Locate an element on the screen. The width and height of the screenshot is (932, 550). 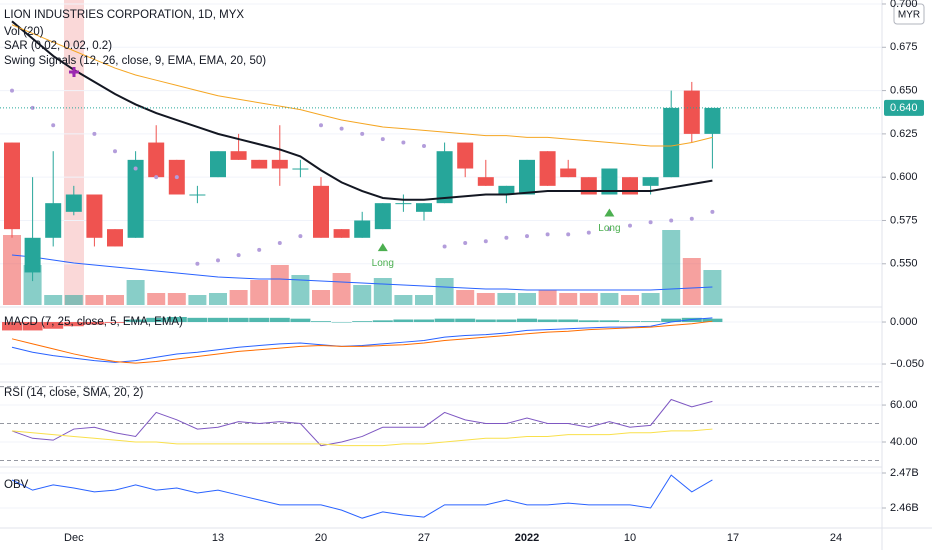
y-tick-label: 0.600 is located at coordinates (904, 177).